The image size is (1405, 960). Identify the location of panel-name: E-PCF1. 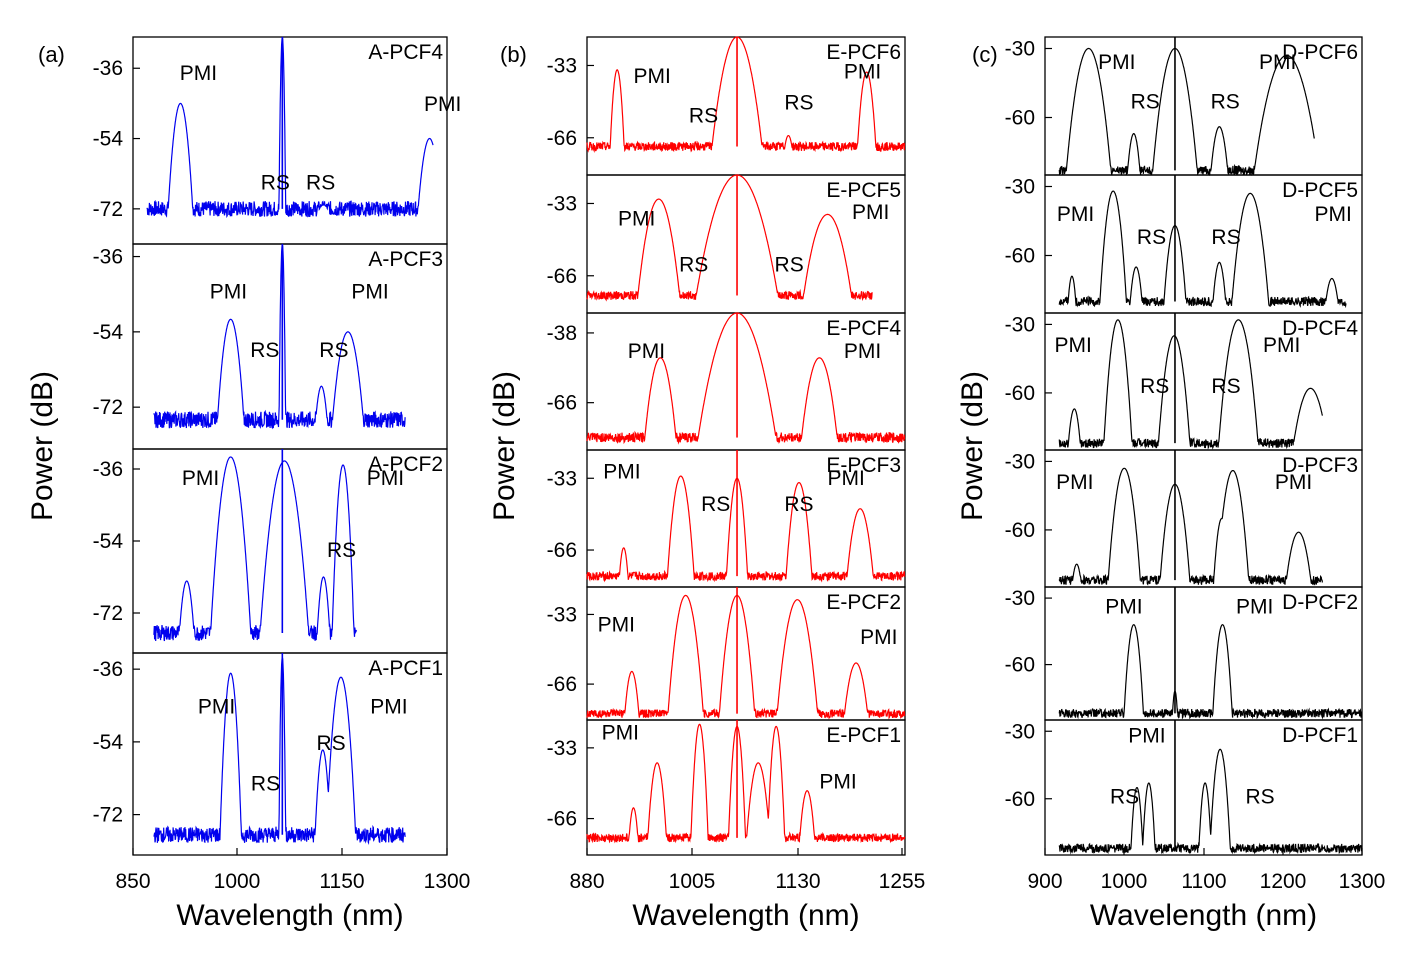
(863, 735).